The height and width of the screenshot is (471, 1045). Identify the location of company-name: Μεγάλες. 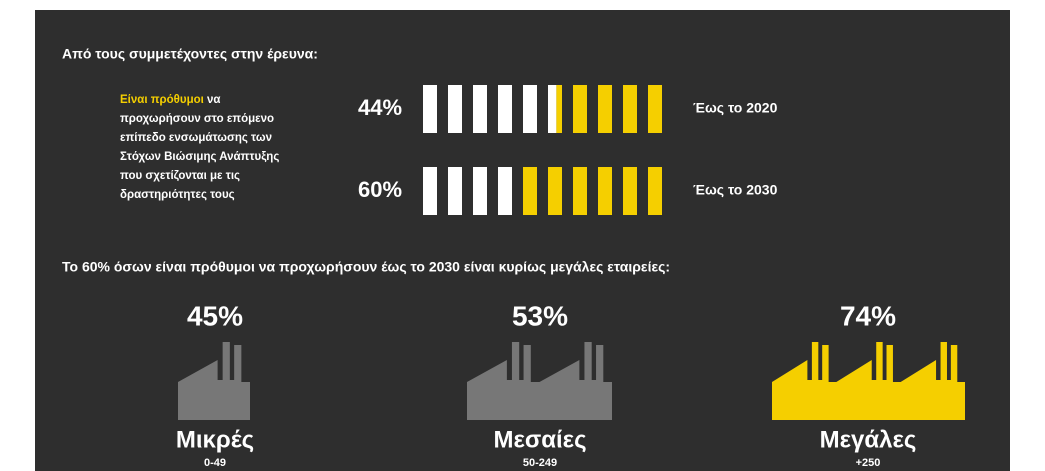
(868, 439).